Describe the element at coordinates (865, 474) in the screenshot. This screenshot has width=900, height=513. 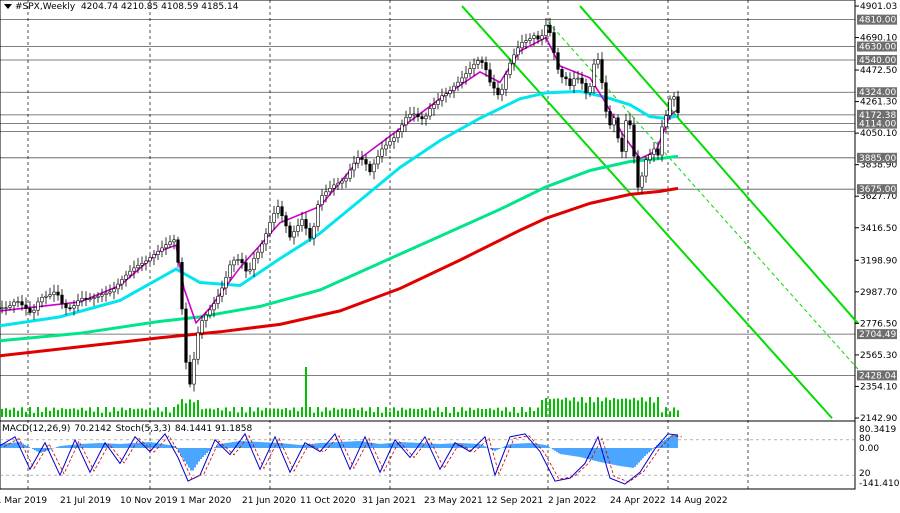
I see `indicator-axis-label: 20` at that location.